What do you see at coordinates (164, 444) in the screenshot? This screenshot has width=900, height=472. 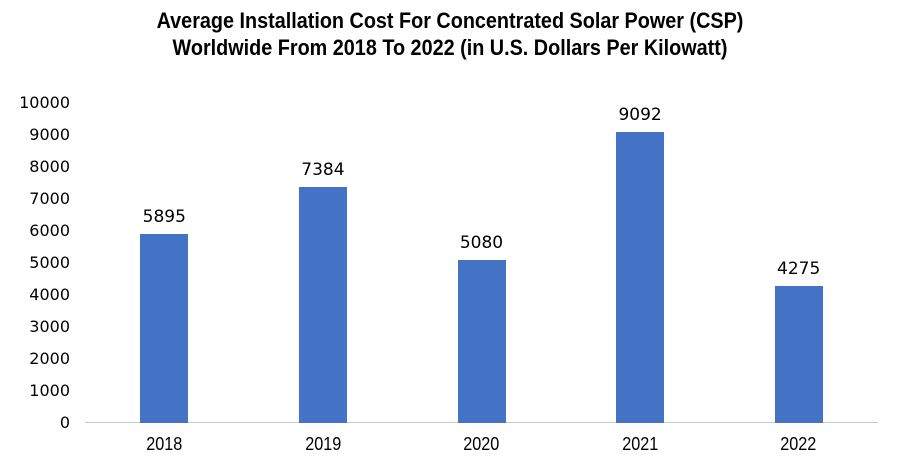 I see `x-axis-category-label-2018: 2018` at bounding box center [164, 444].